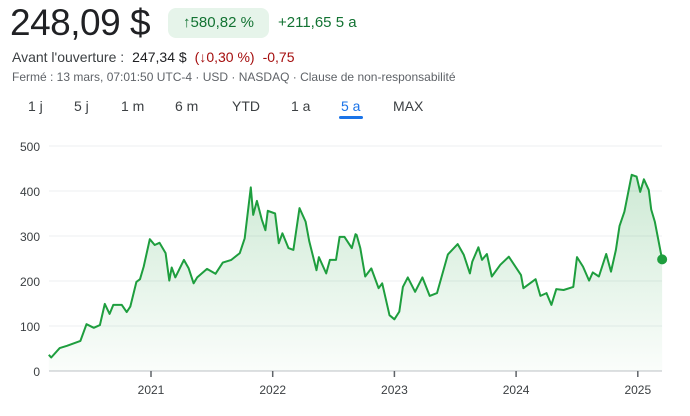 The height and width of the screenshot is (416, 690). I want to click on paren: (, so click(197, 57).